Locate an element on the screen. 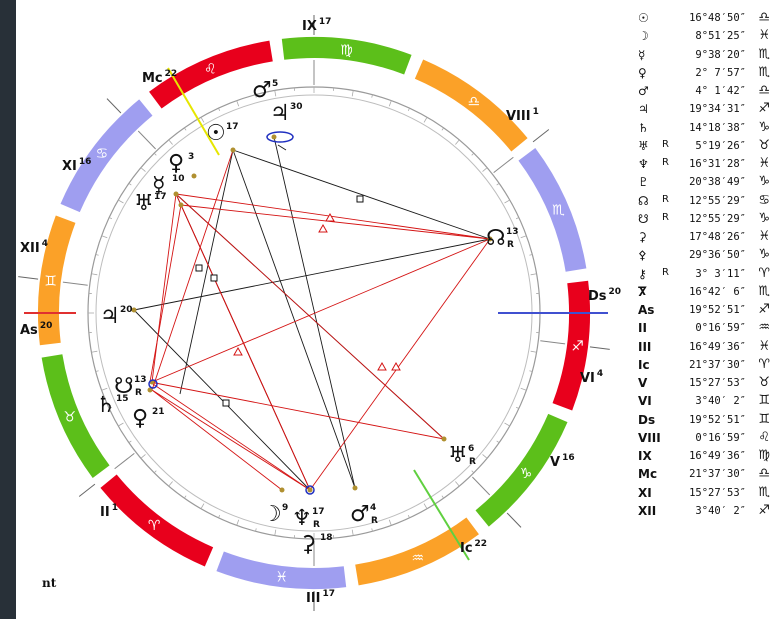 Image resolution: width=777 pixels, height=619 pixels. position-symbol: ☉ is located at coordinates (643, 18).